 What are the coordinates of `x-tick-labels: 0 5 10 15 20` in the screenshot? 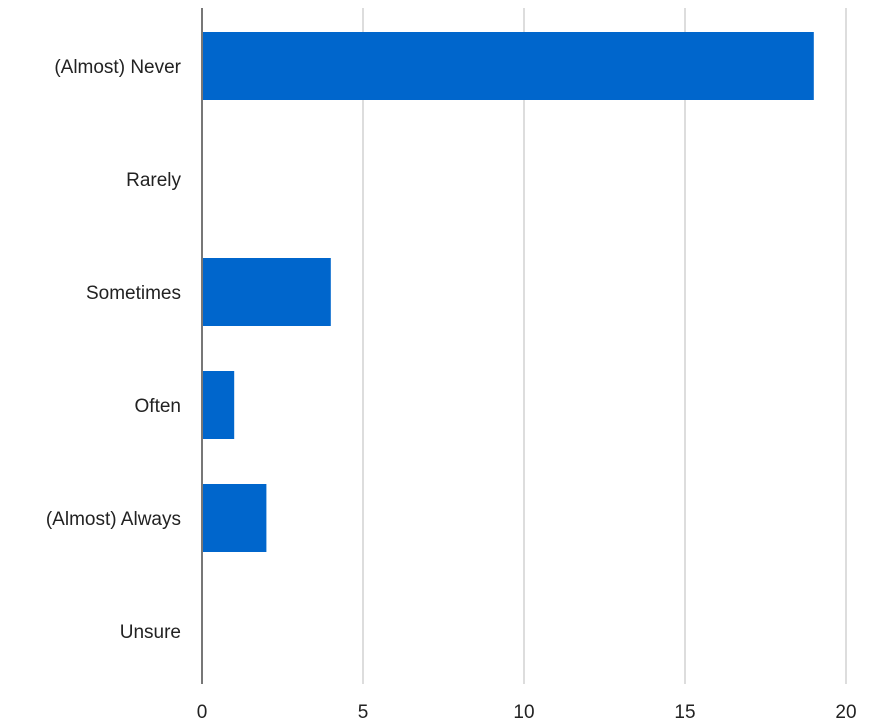 It's located at (527, 712).